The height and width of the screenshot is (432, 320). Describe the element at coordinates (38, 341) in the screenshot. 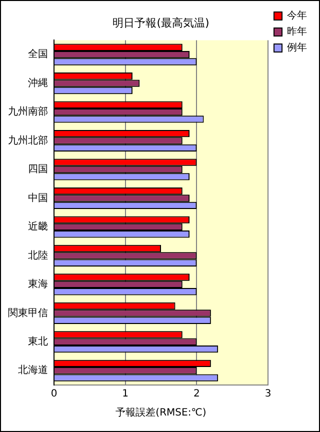

I see `y-tick-label: 東北` at that location.